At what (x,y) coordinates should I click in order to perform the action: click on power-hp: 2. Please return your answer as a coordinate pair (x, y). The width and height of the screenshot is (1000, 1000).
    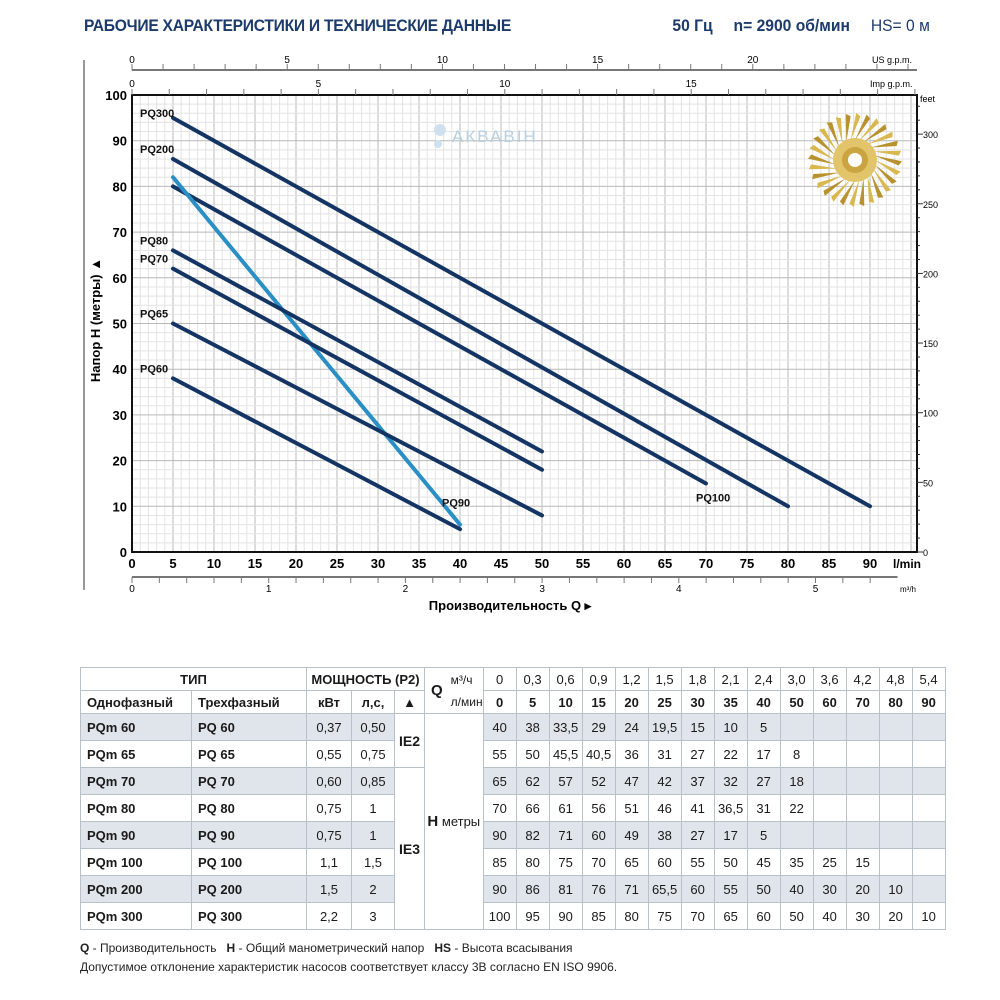
    Looking at the image, I should click on (373, 889).